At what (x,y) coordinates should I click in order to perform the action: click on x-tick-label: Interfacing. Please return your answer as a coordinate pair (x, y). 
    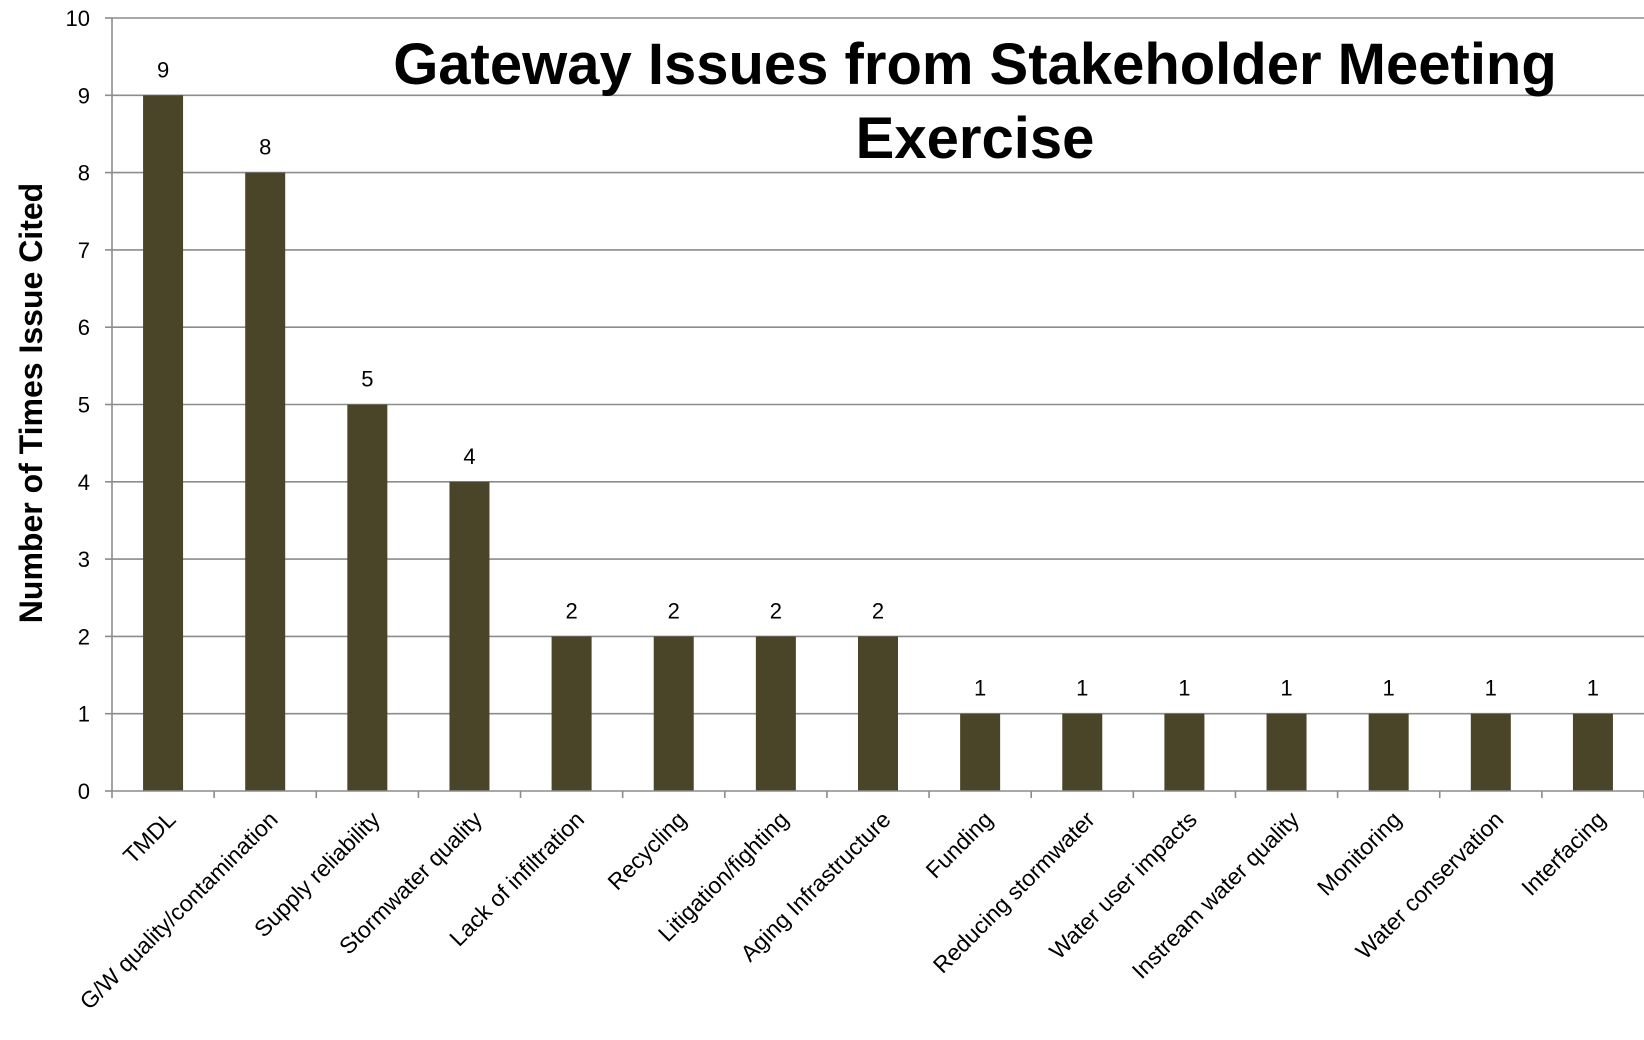
    Looking at the image, I should click on (1563, 853).